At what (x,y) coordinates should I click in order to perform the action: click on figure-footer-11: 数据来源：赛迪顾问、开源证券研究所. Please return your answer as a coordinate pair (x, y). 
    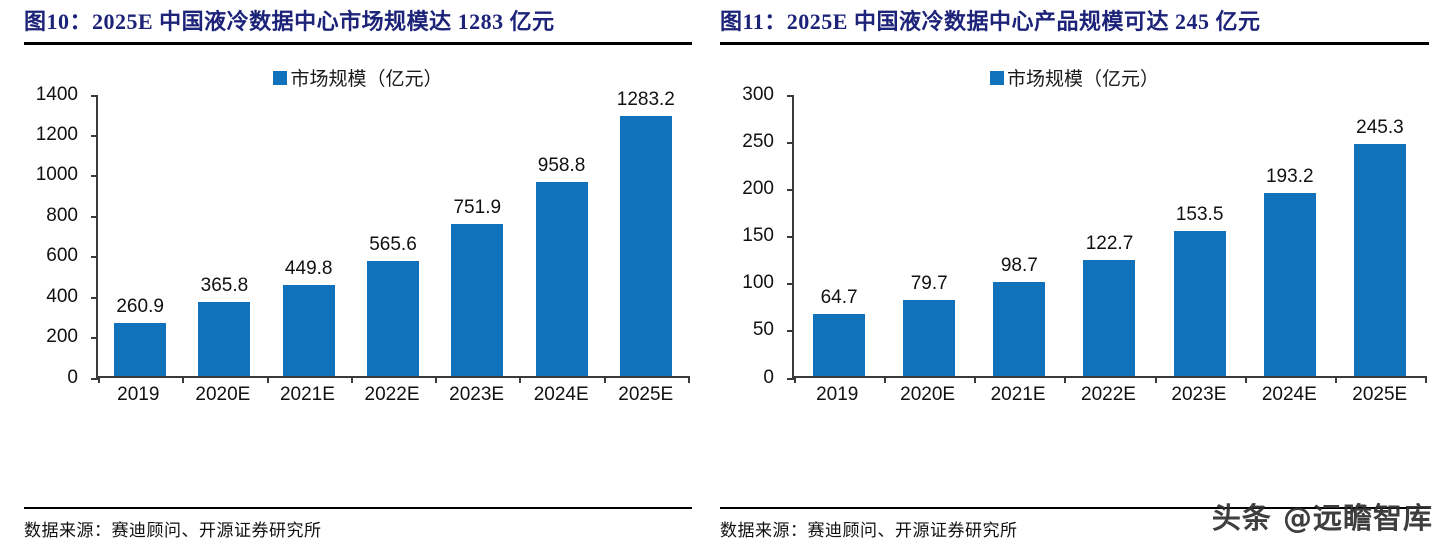
    Looking at the image, I should click on (1074, 524).